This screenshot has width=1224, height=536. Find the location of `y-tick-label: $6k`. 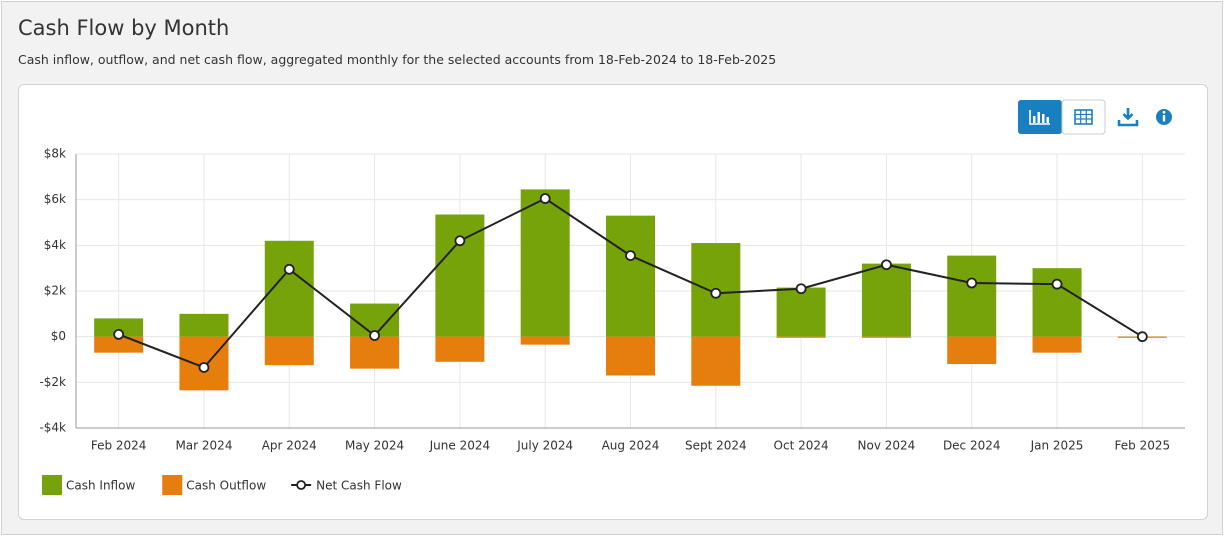

y-tick-label: $6k is located at coordinates (55, 199).